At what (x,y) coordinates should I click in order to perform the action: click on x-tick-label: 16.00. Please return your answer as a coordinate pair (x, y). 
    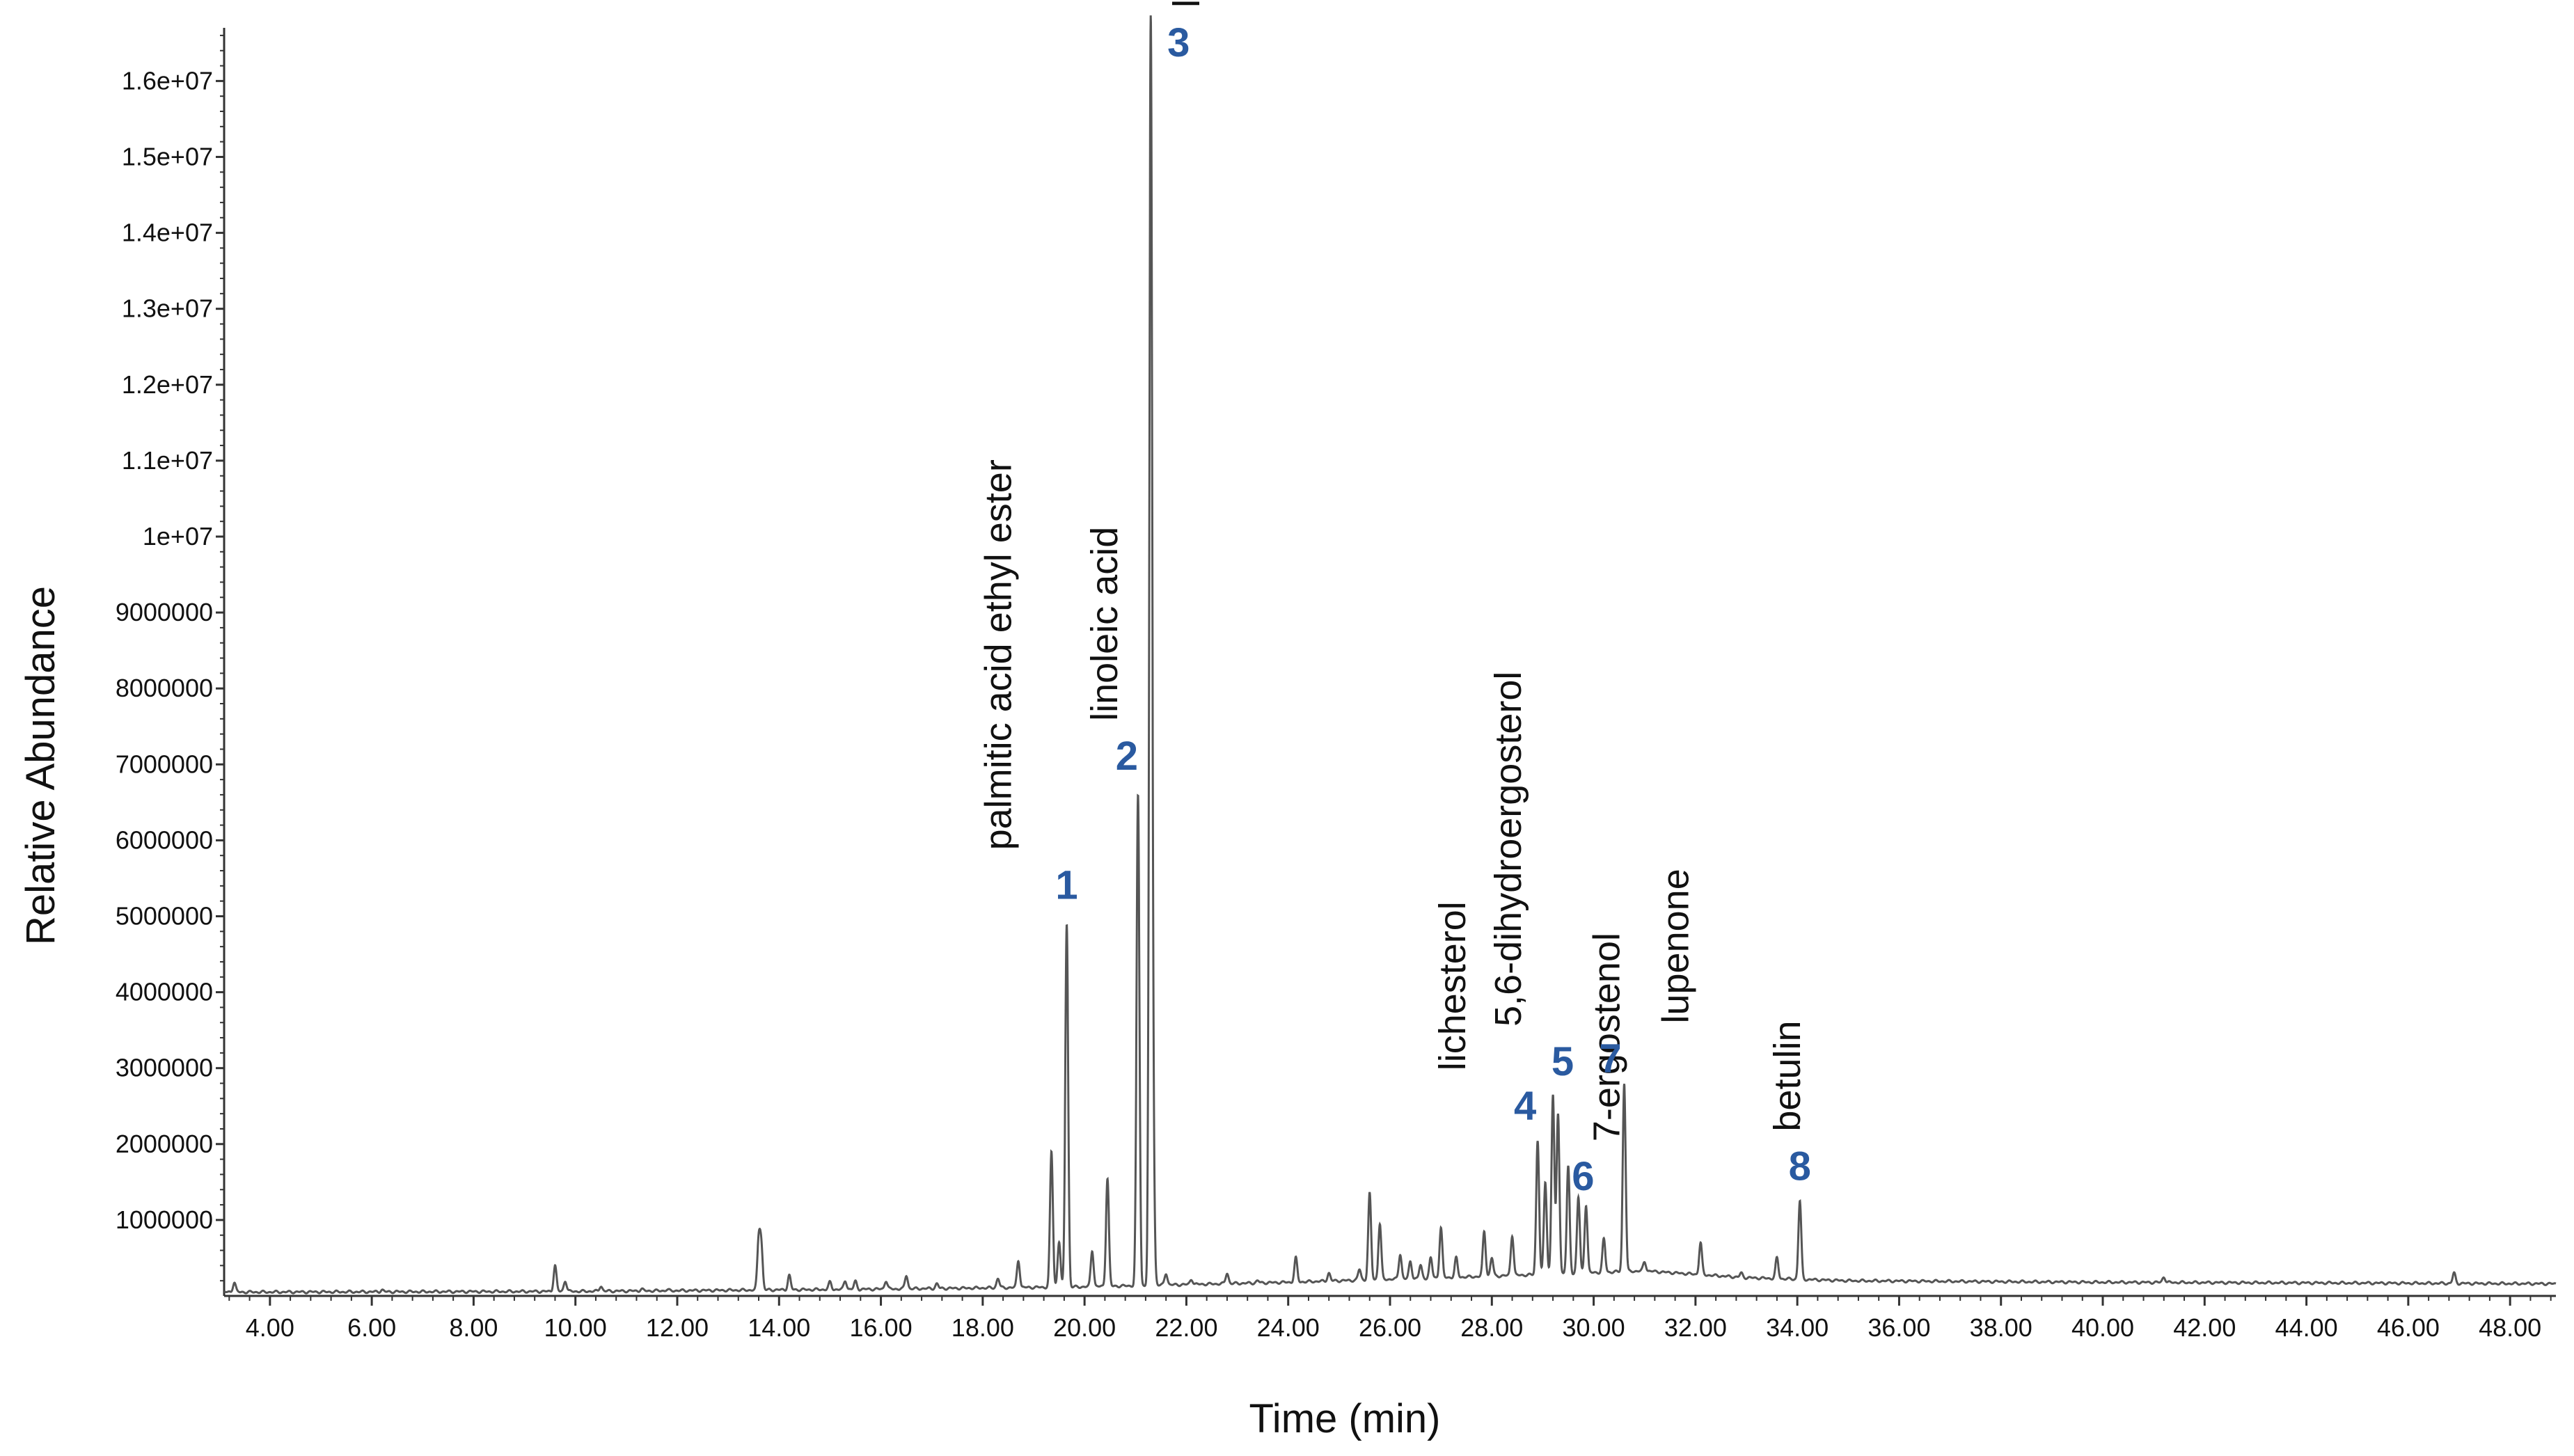
    Looking at the image, I should click on (881, 1328).